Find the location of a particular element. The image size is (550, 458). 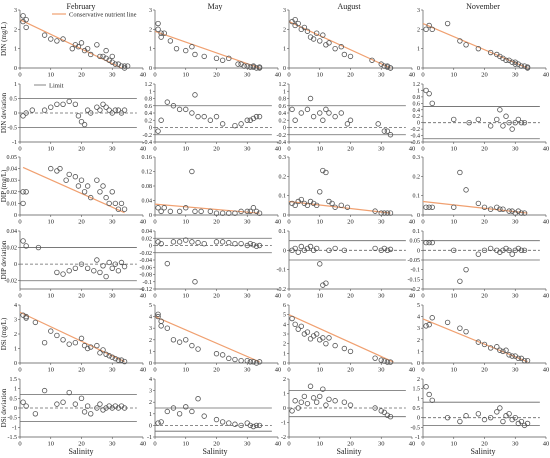

x-tick-label: 30 is located at coordinates (381, 444).